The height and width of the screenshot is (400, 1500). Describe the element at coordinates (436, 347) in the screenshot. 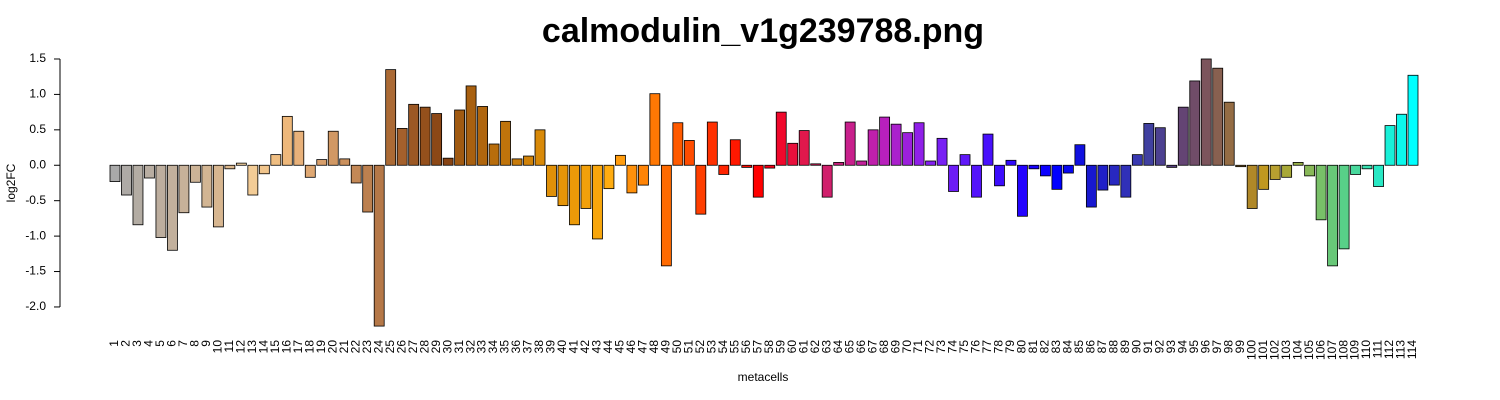

I see `x-tick-label: 29` at that location.